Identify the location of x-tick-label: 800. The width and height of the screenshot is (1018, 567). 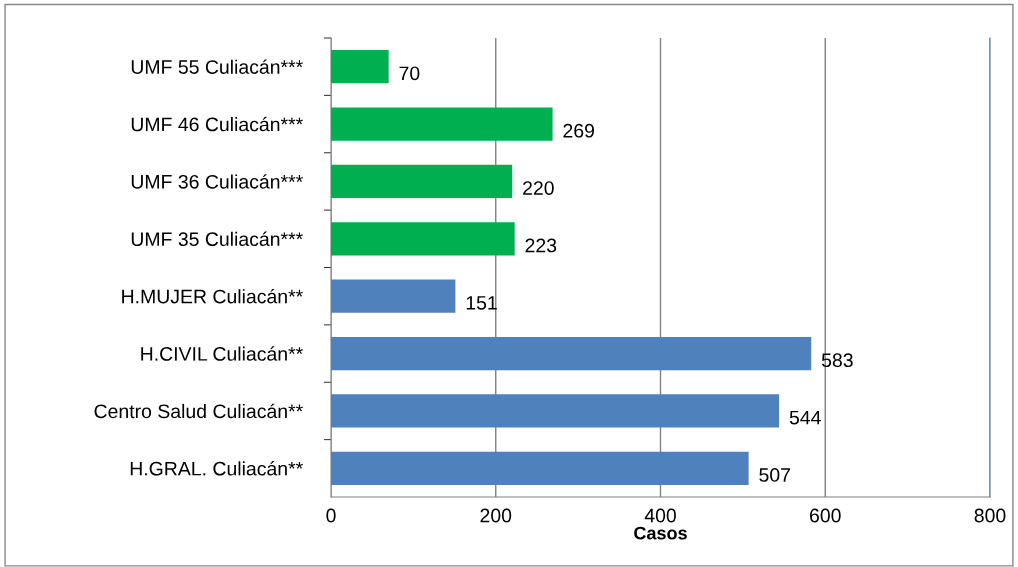
(990, 515).